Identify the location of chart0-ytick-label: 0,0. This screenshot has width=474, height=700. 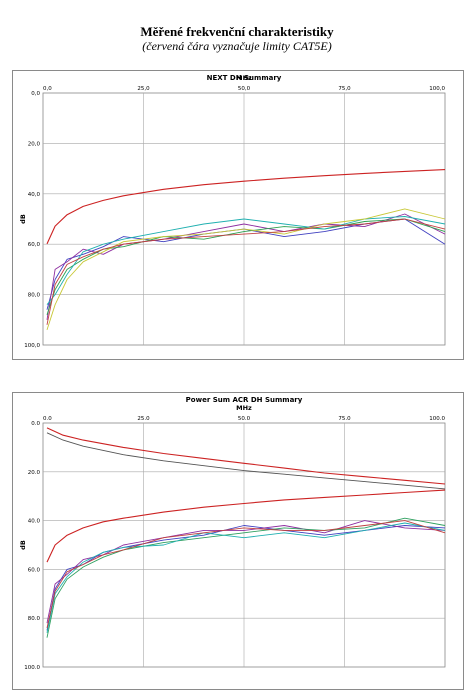
(35, 94).